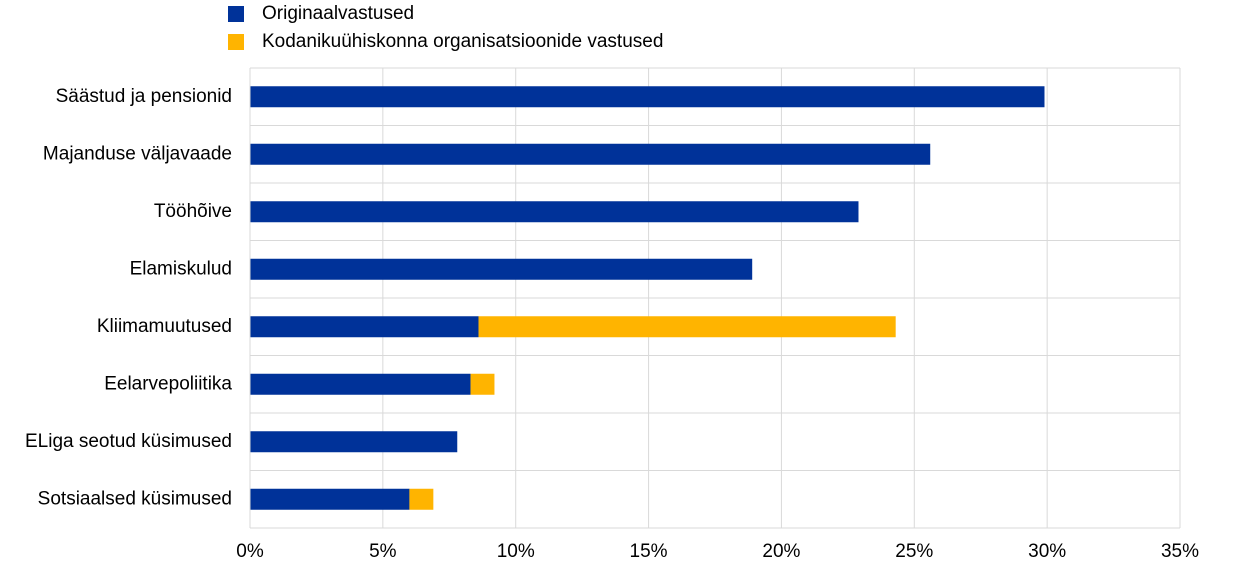 This screenshot has width=1240, height=574. What do you see at coordinates (649, 551) in the screenshot?
I see `x-tick-label: 15%` at bounding box center [649, 551].